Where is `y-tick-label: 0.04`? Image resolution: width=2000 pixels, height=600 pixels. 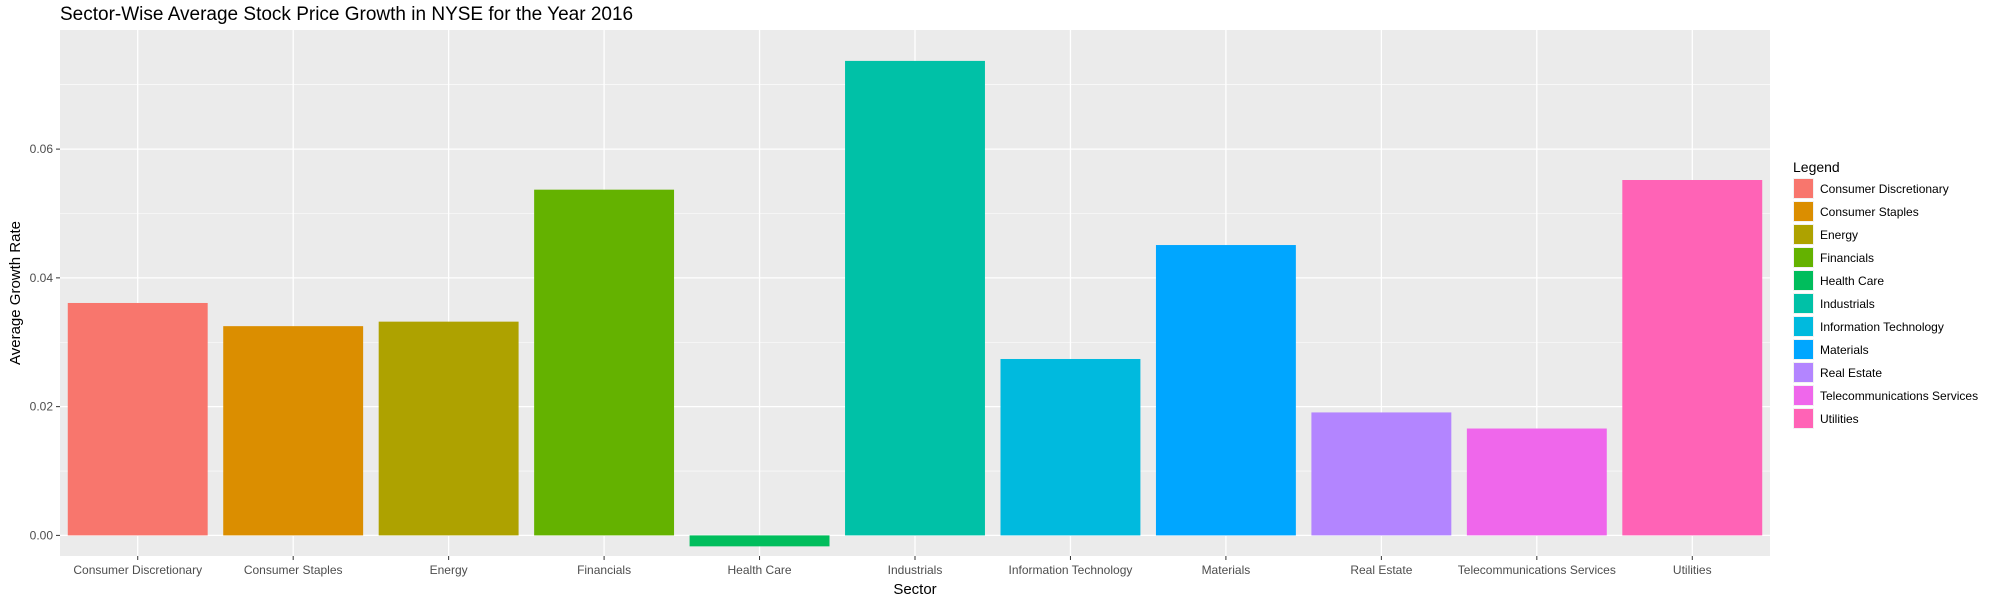
y-tick-label: 0.04 is located at coordinates (42, 278).